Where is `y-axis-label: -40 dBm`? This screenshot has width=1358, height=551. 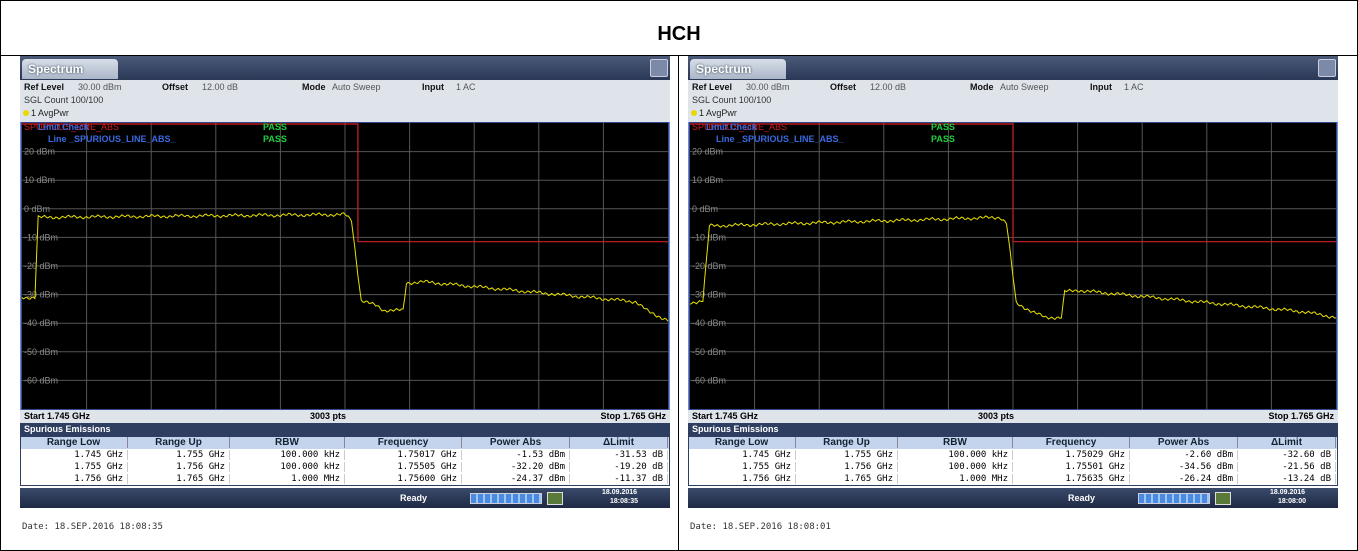 y-axis-label: -40 dBm is located at coordinates (41, 323).